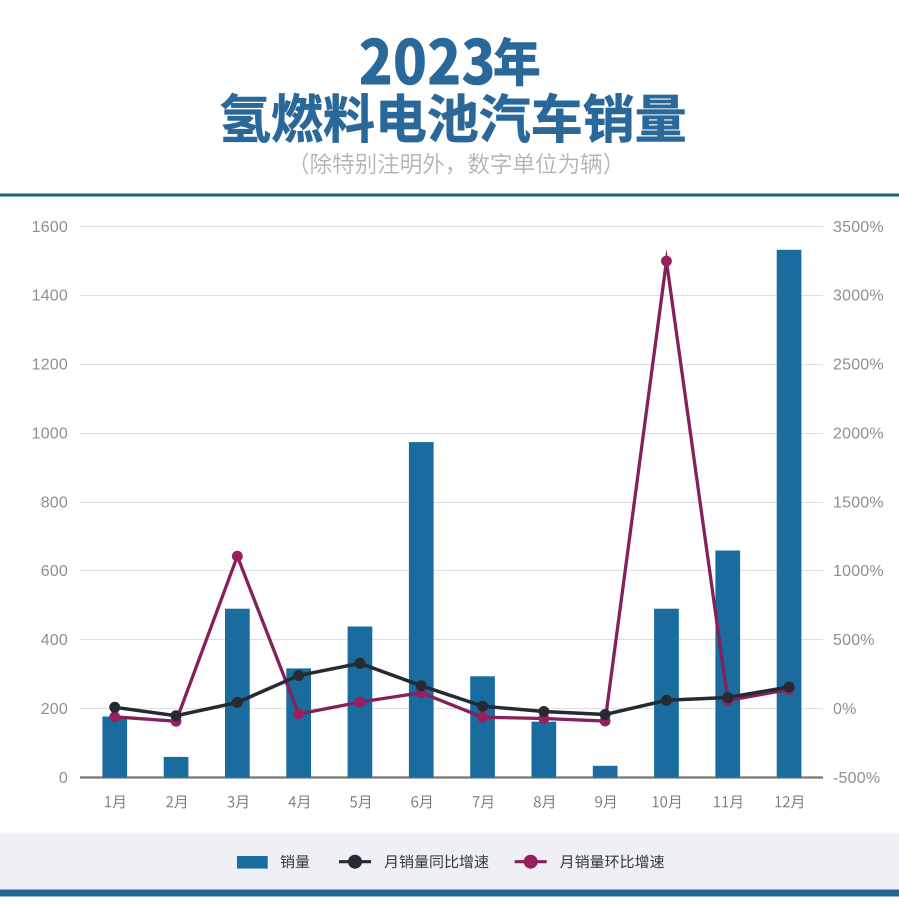 The height and width of the screenshot is (905, 899). Describe the element at coordinates (54, 502) in the screenshot. I see `svg-text: 800` at that location.